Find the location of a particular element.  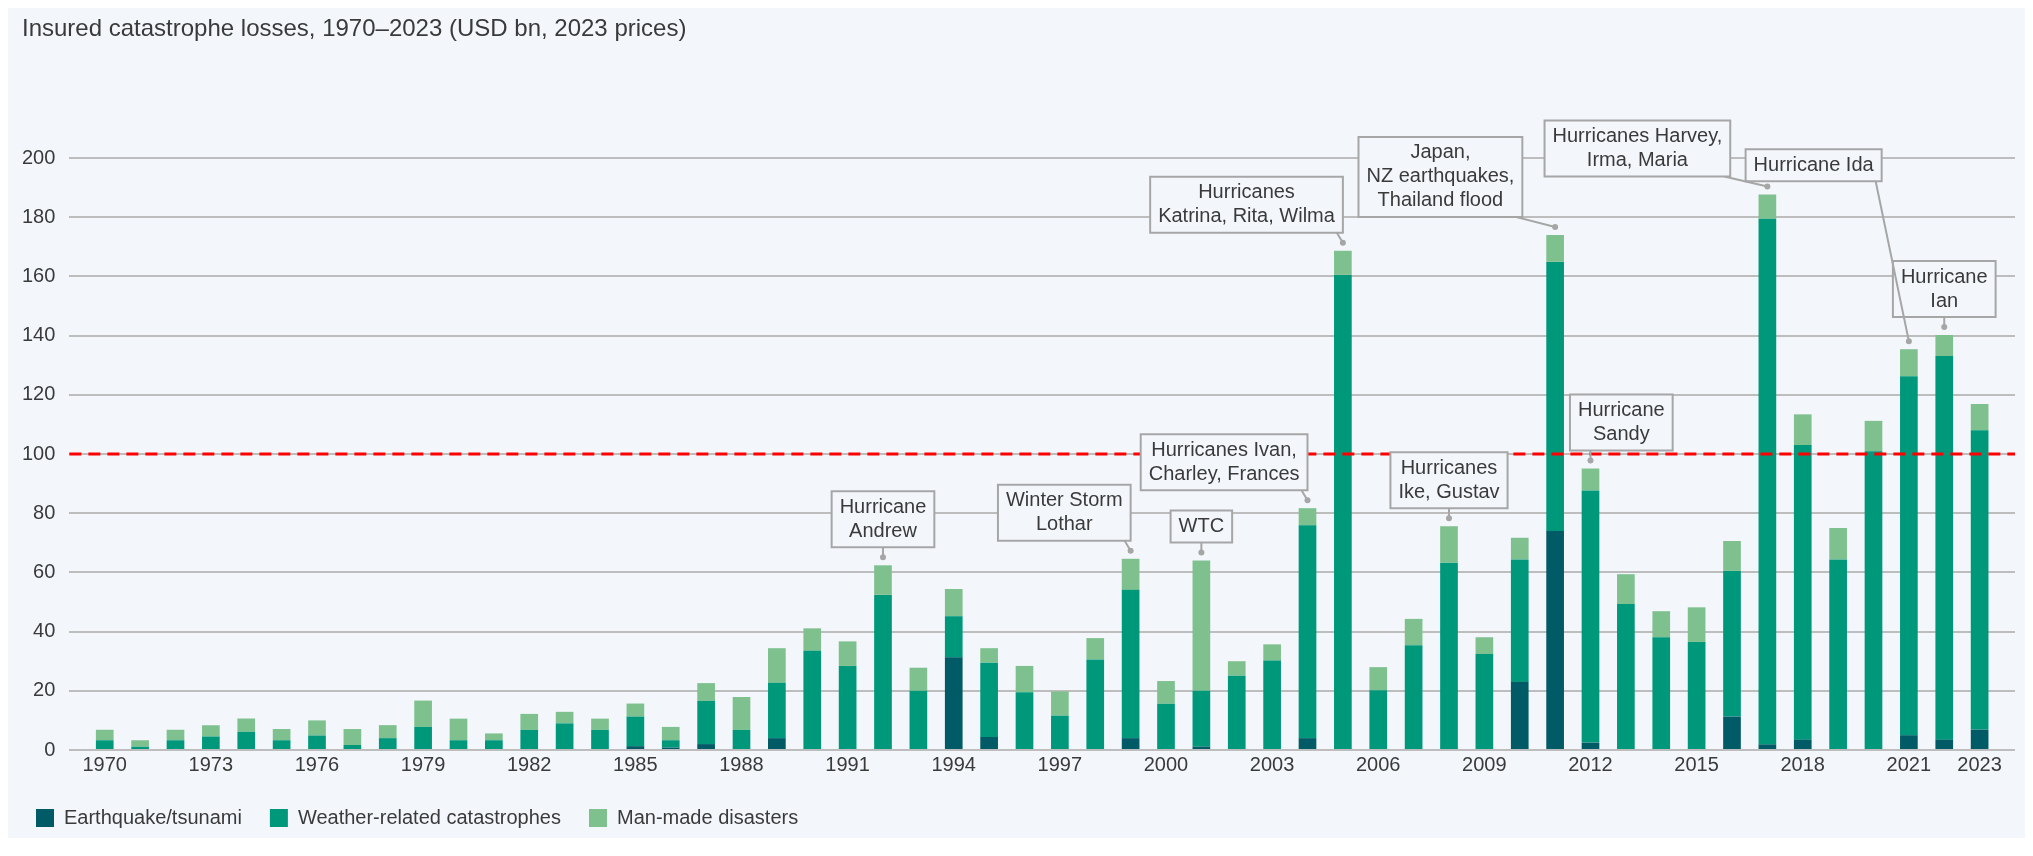

y-tick-label: 120 is located at coordinates (38, 393).